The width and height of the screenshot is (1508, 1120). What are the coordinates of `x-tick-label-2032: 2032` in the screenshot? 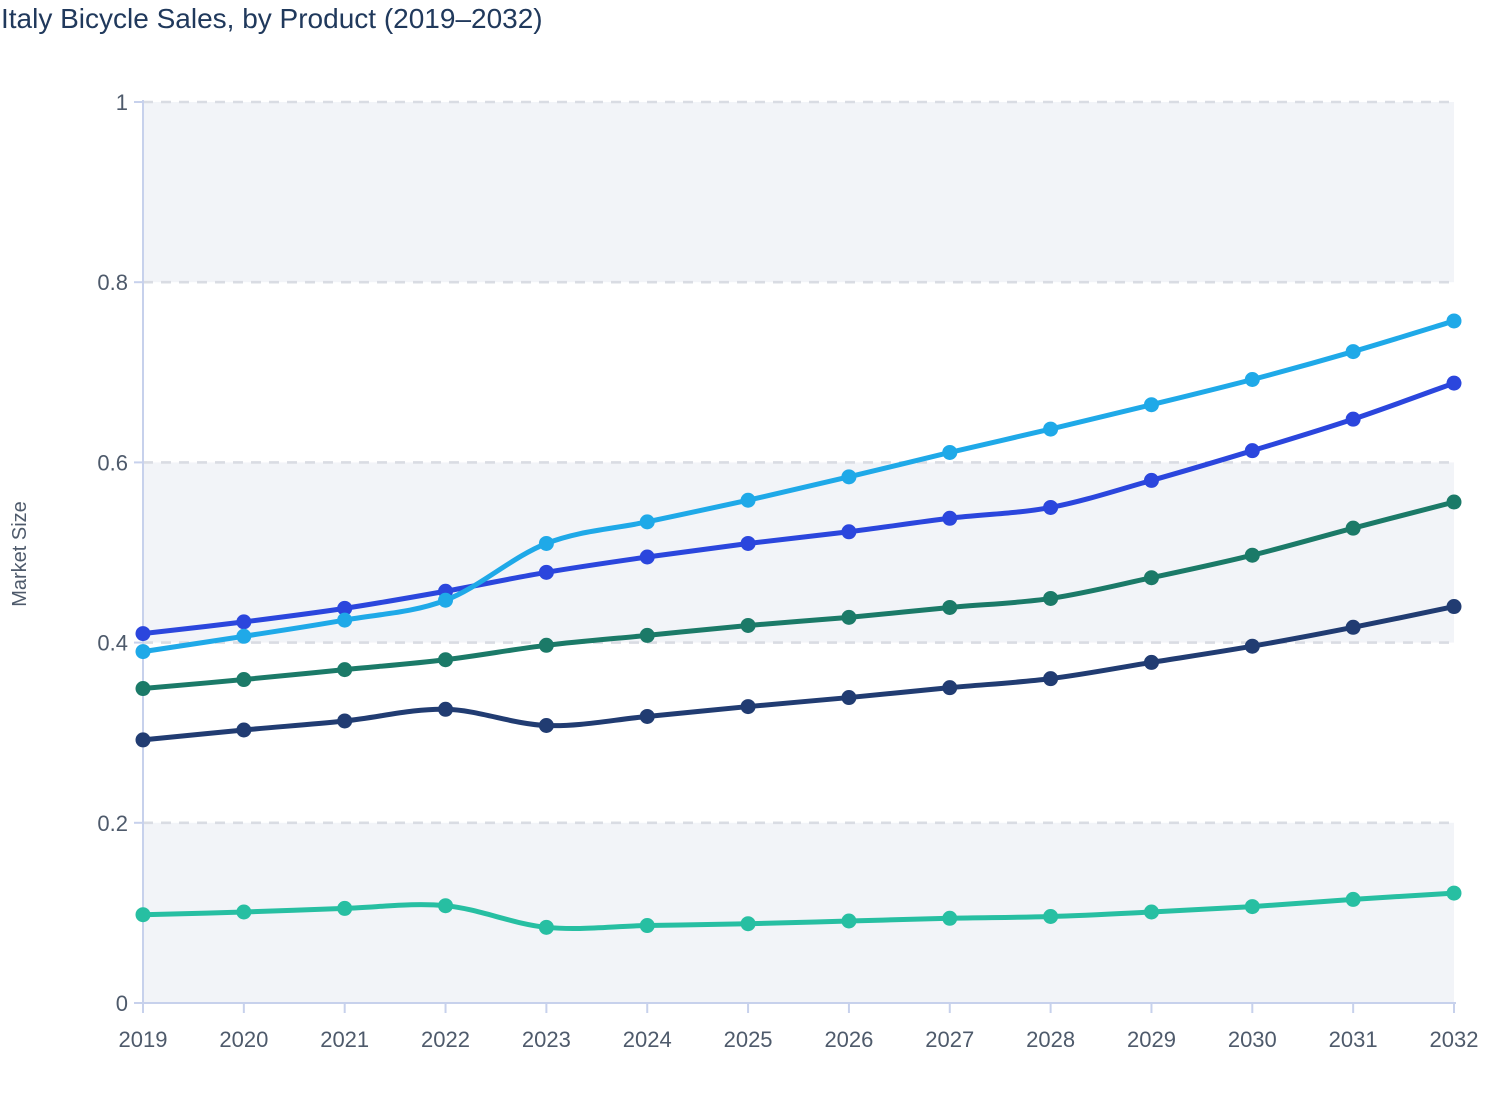 It's located at (1454, 1039).